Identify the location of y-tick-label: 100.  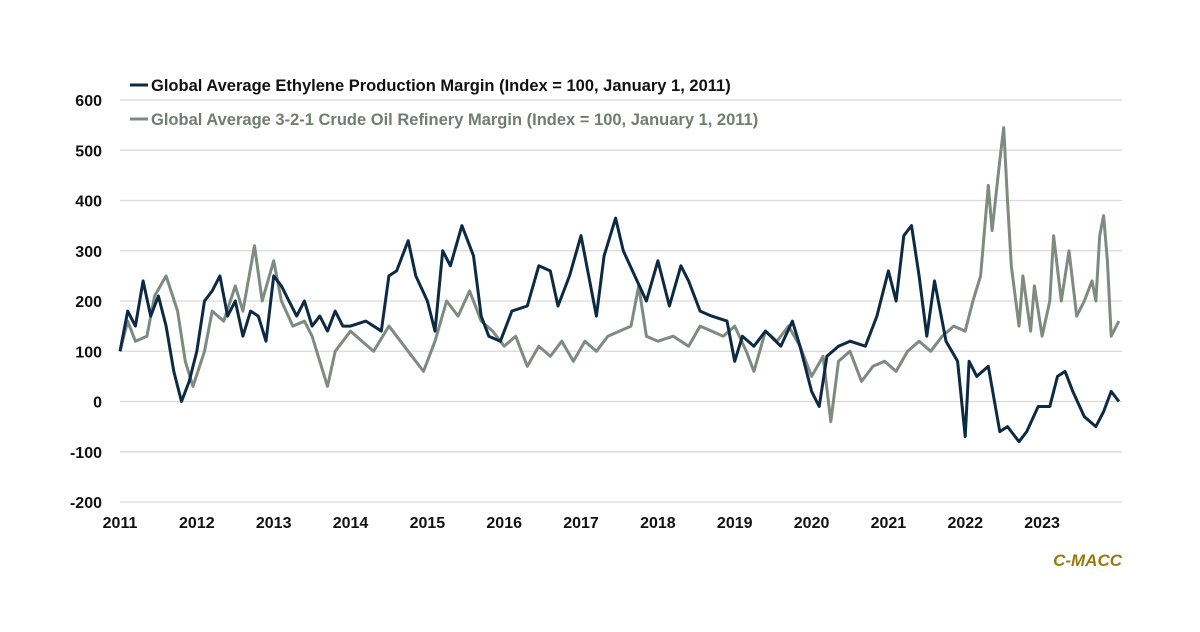
(88, 352).